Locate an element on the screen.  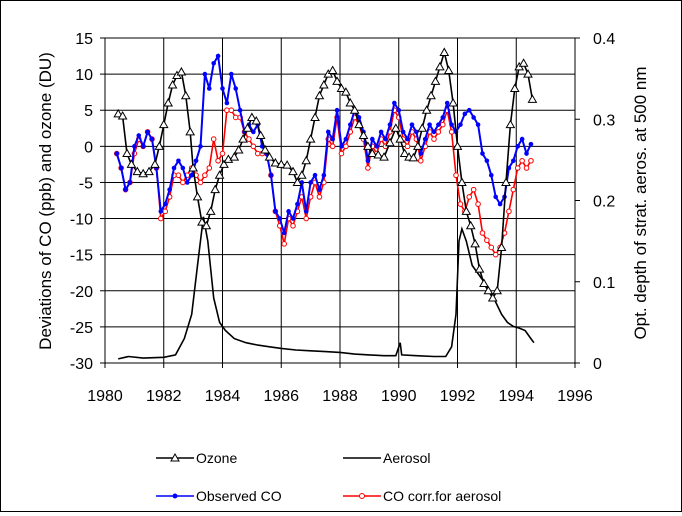
right-axis-ticks: 0.4 0.3 0.2 0.1 0 is located at coordinates (595, 202).